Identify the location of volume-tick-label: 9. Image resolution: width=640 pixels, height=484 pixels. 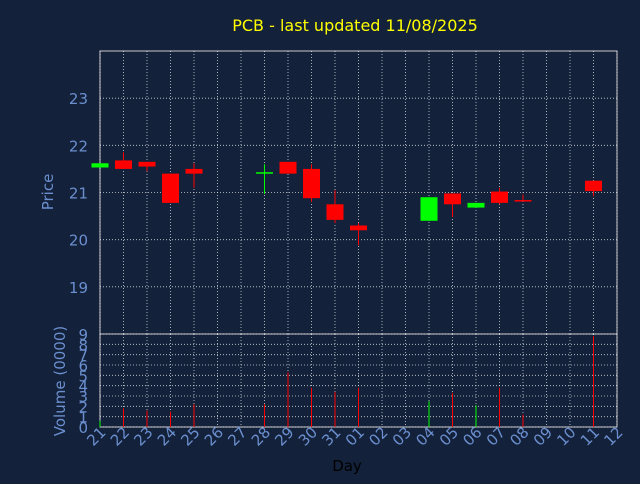
(83, 335).